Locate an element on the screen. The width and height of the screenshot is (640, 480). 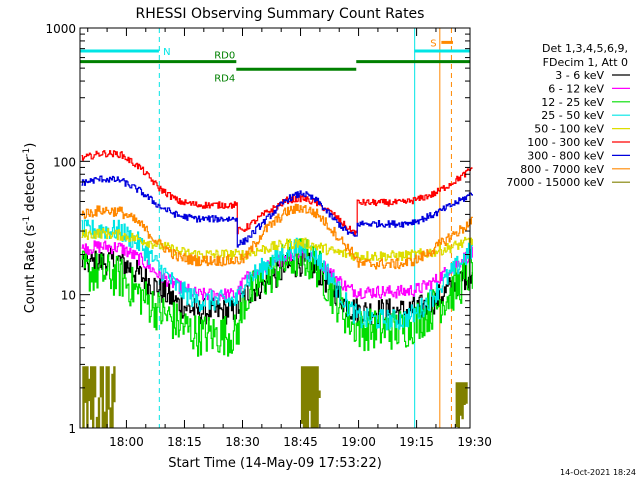
y-tick-label: 100 is located at coordinates (64, 162).